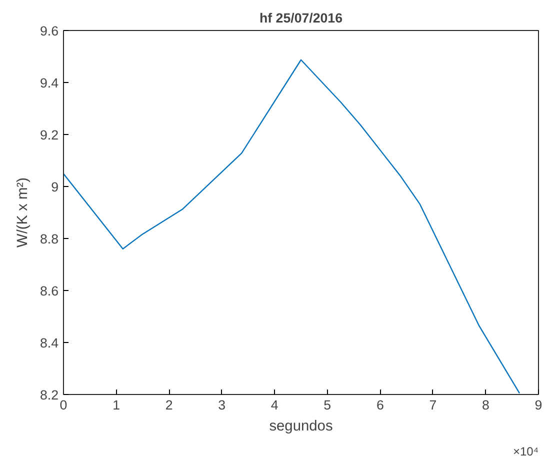 The image size is (550, 463). What do you see at coordinates (22, 212) in the screenshot?
I see `y-axis-title: W/(K x m²)` at bounding box center [22, 212].